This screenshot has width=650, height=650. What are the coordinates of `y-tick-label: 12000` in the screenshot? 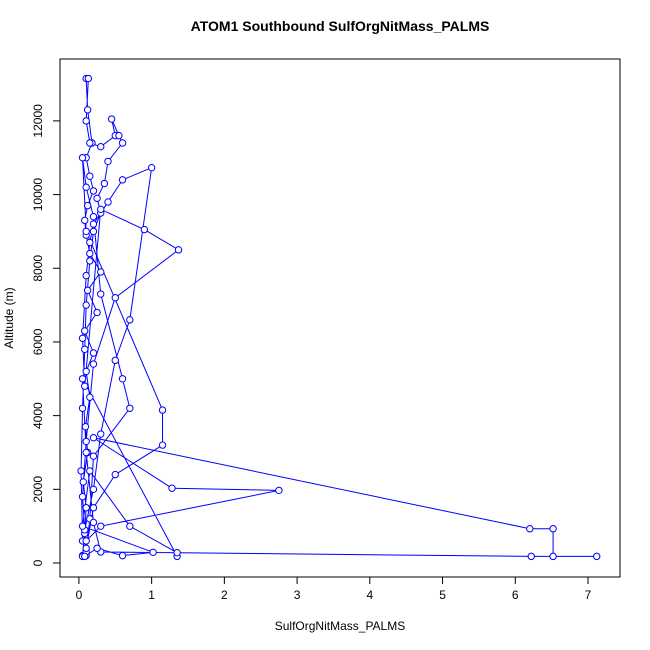 It's located at (38, 121).